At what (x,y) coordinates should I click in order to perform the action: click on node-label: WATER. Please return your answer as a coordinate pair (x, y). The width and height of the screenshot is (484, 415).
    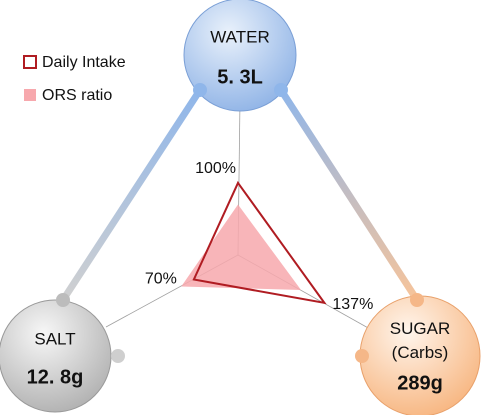
    Looking at the image, I should click on (240, 36).